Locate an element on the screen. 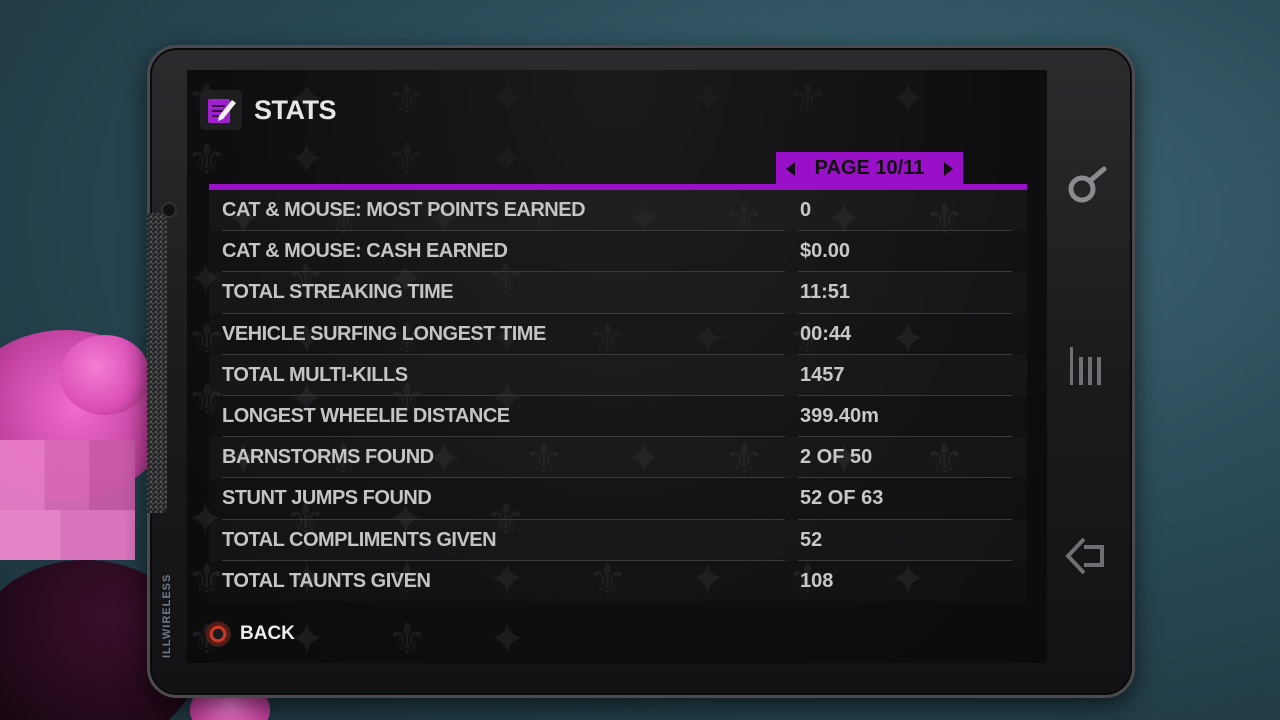 This screenshot has height=720, width=1280. notepad-pencil-icon is located at coordinates (221, 110).